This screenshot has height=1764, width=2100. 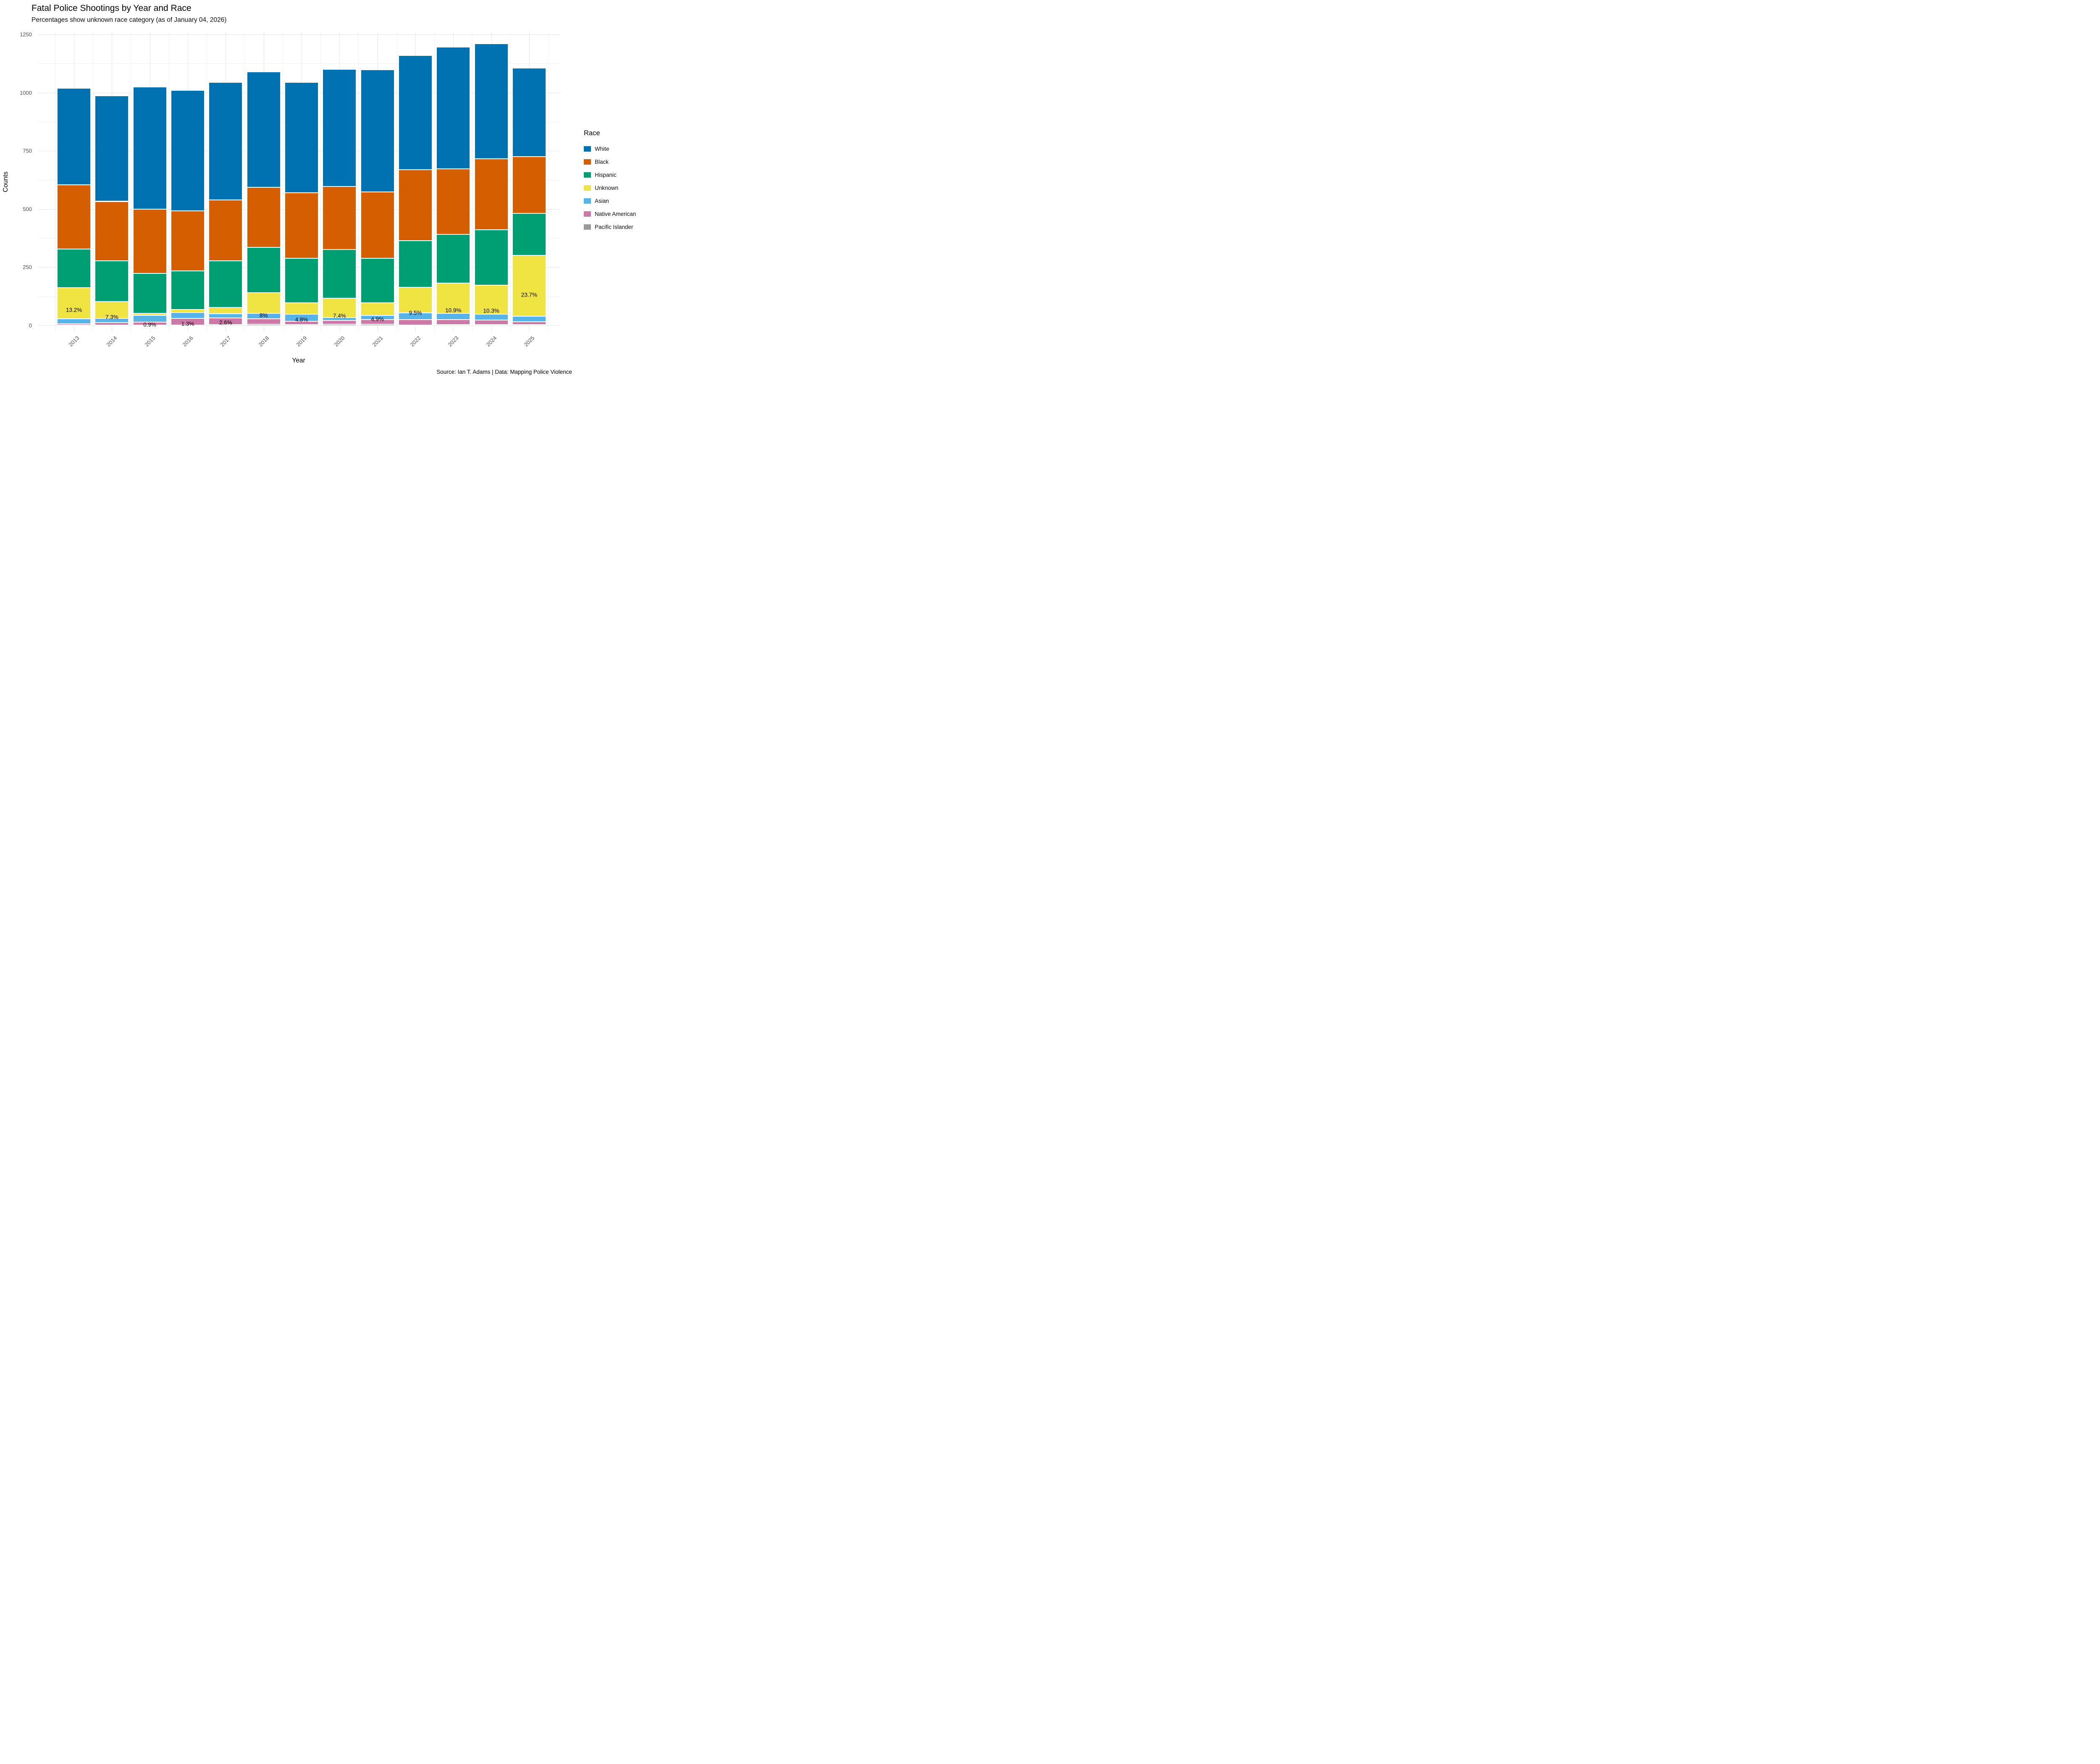 What do you see at coordinates (453, 108) in the screenshot?
I see `bar-segment-white-2023` at bounding box center [453, 108].